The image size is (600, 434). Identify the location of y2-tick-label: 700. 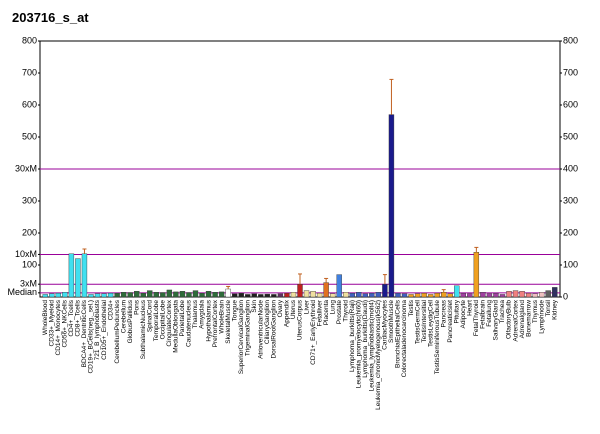
(570, 72).